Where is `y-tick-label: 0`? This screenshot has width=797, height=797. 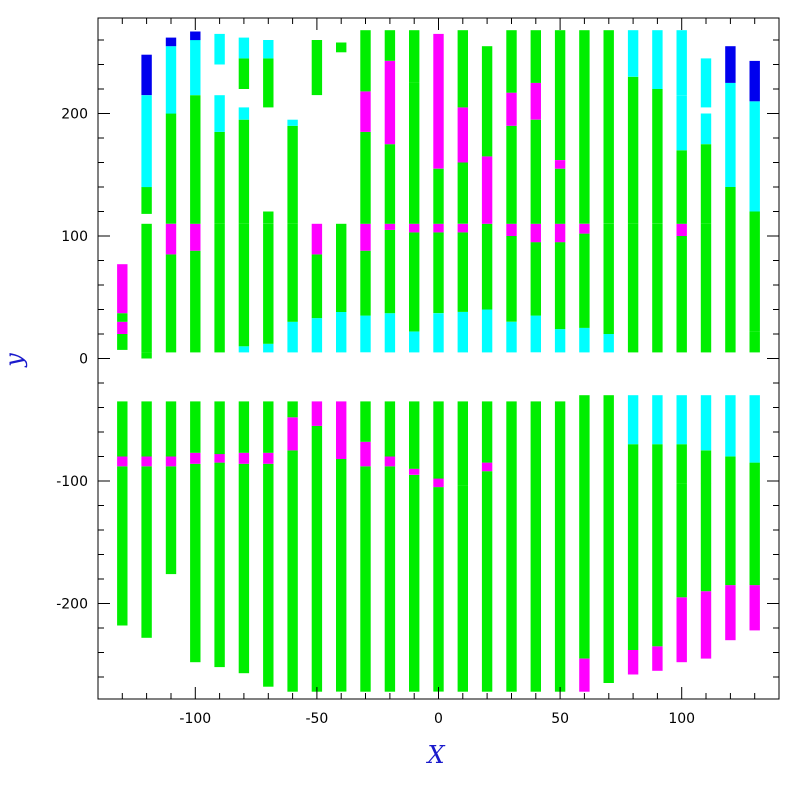
y-tick-label: 0 is located at coordinates (83, 360).